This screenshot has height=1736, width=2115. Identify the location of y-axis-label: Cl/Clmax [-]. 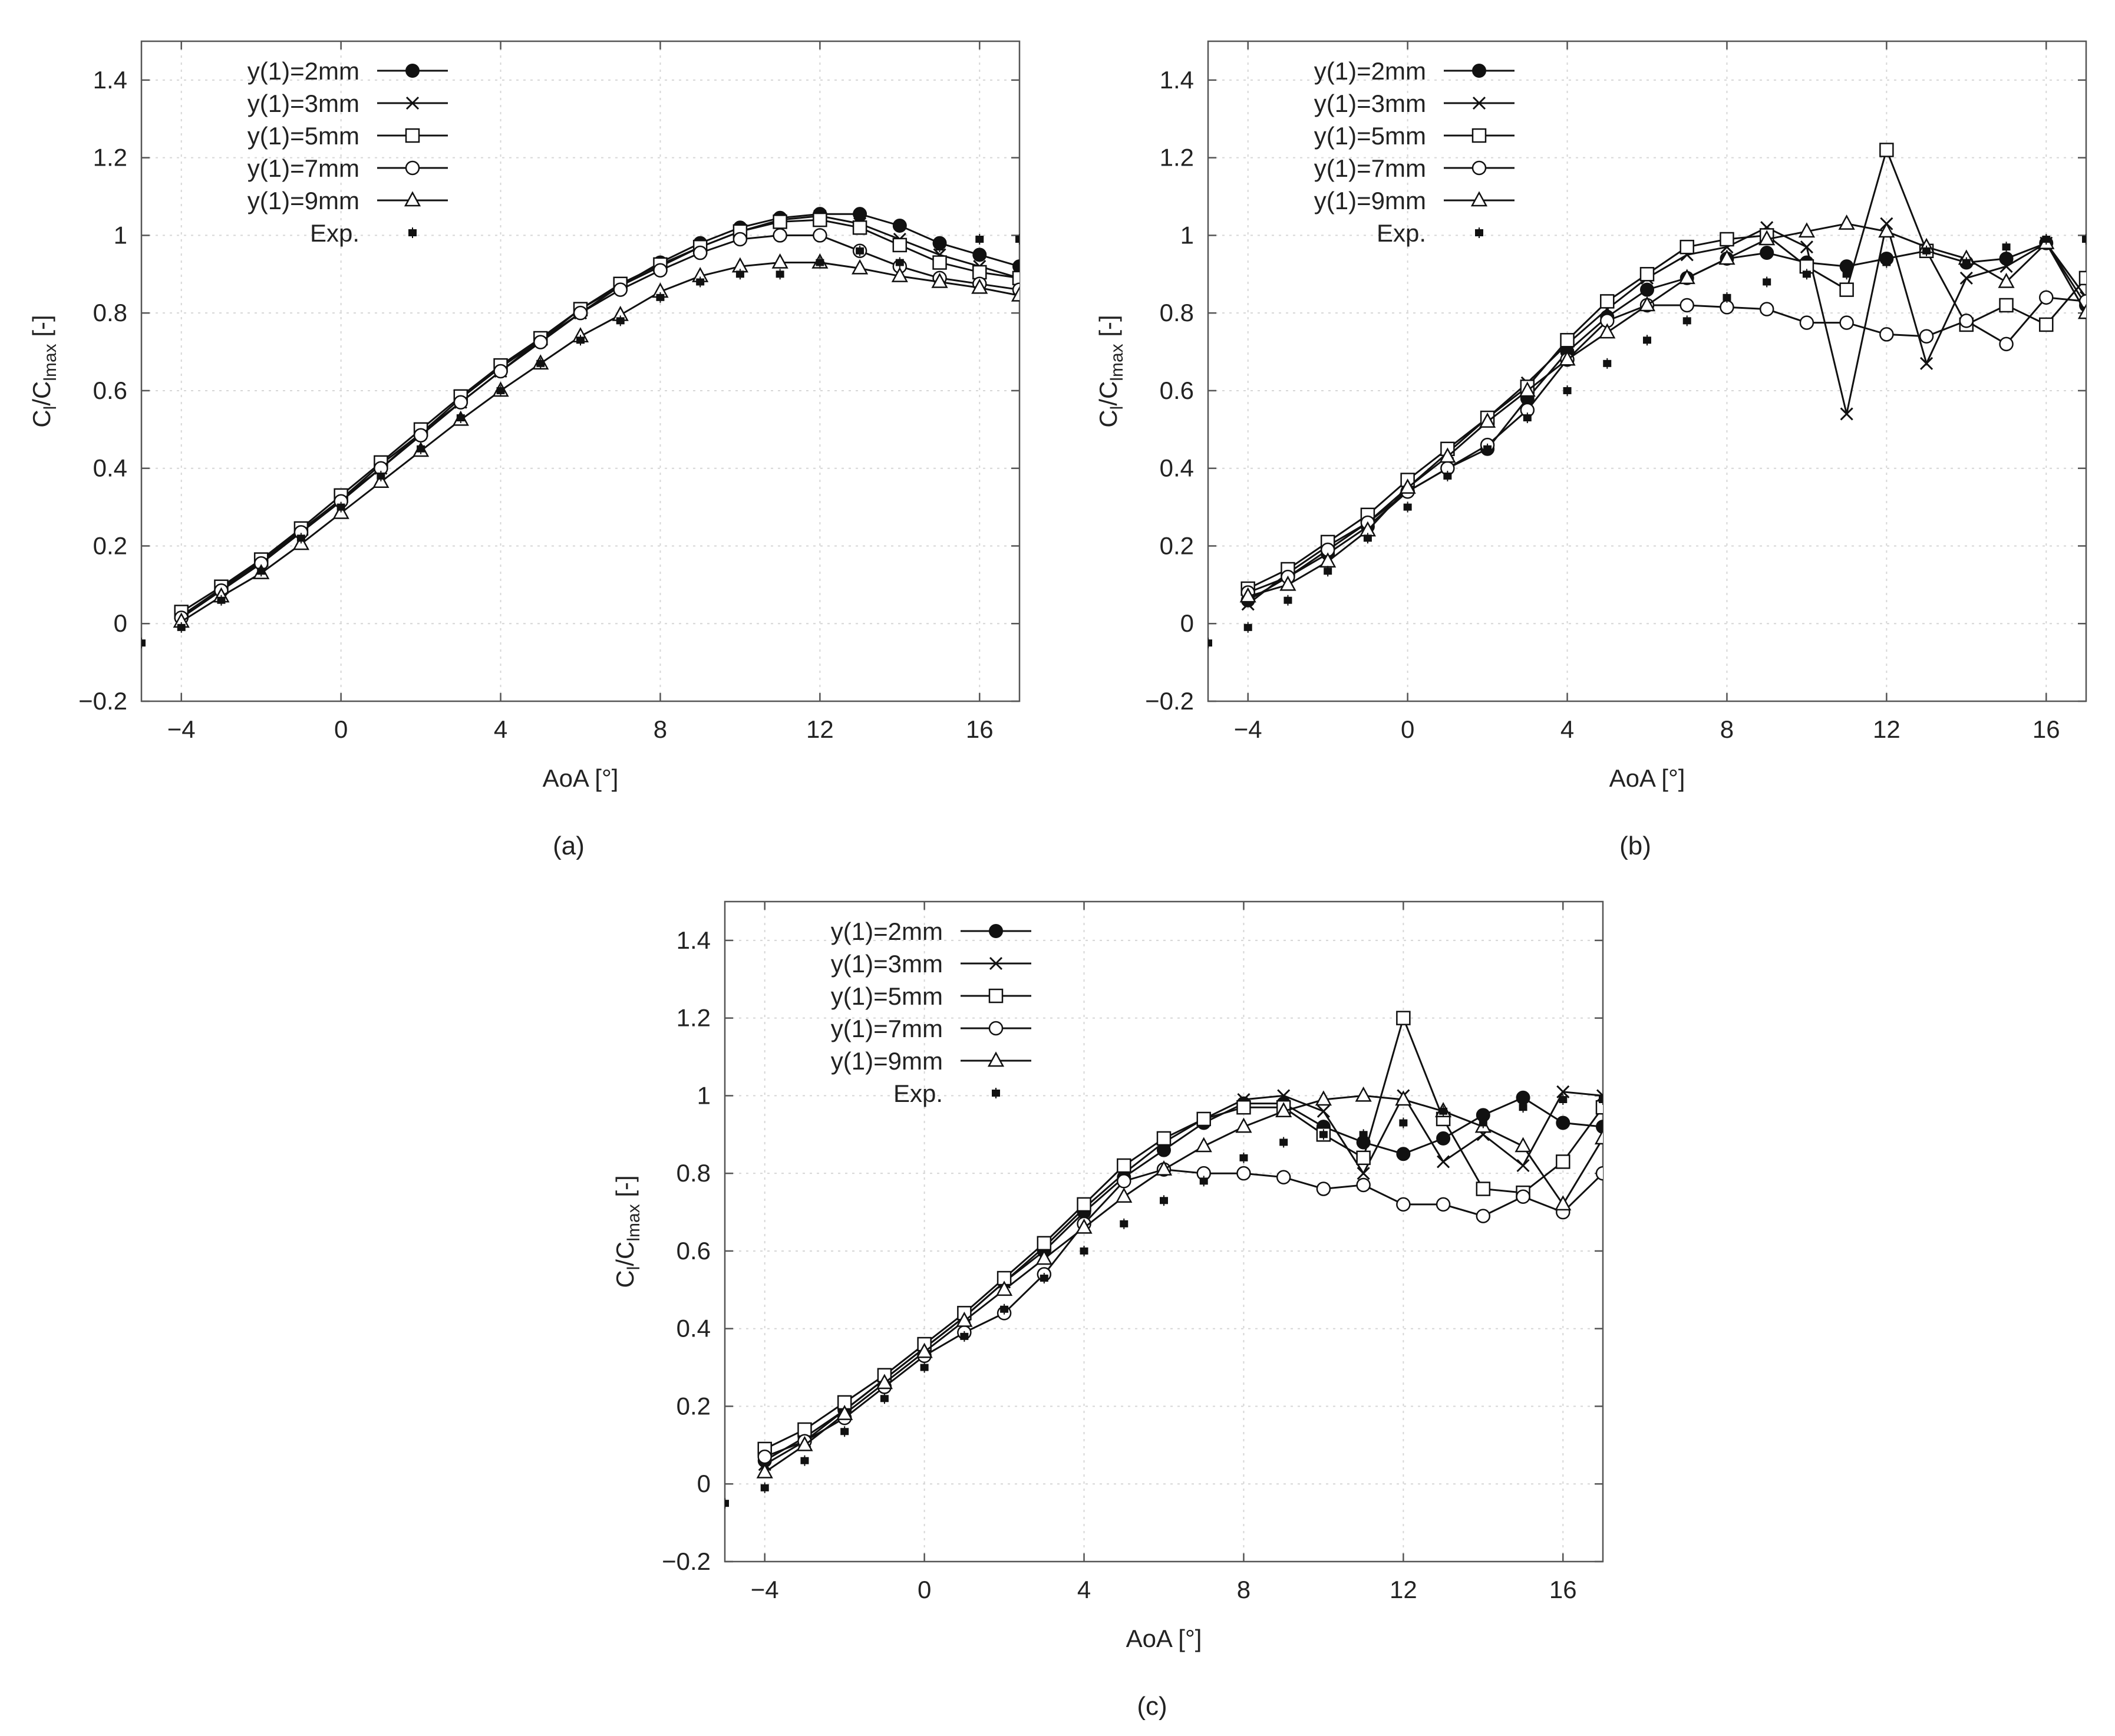
(44, 371).